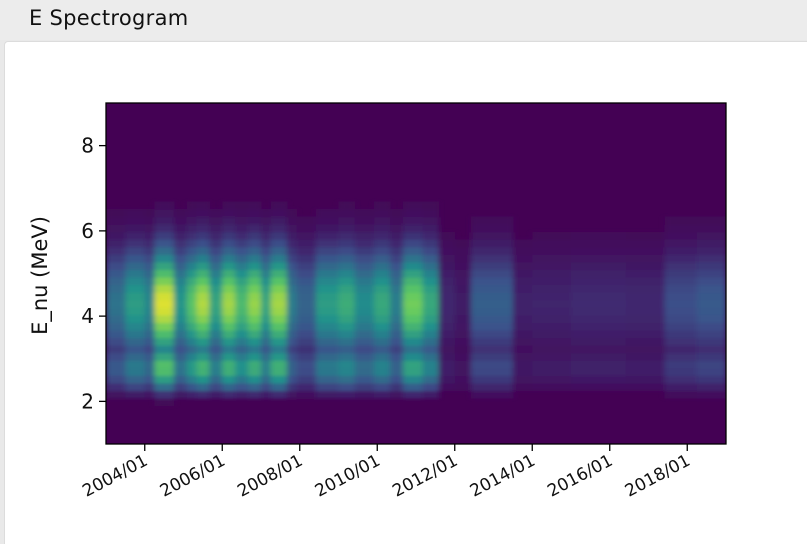  I want to click on x-tick-label: 2006/01, so click(193, 476).